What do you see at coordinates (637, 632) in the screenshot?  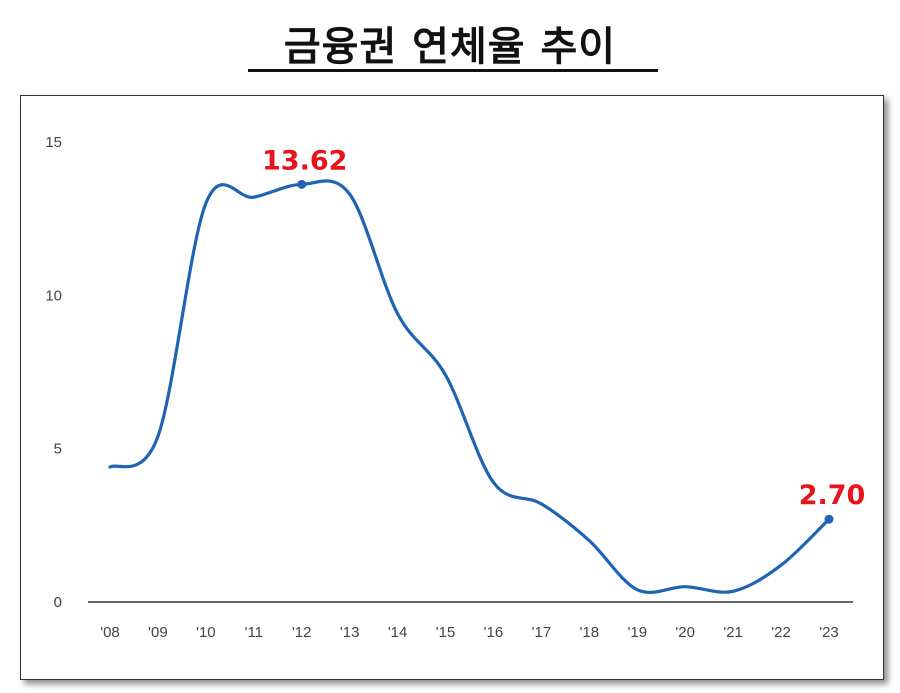 I see `x-tick-label: '19` at bounding box center [637, 632].